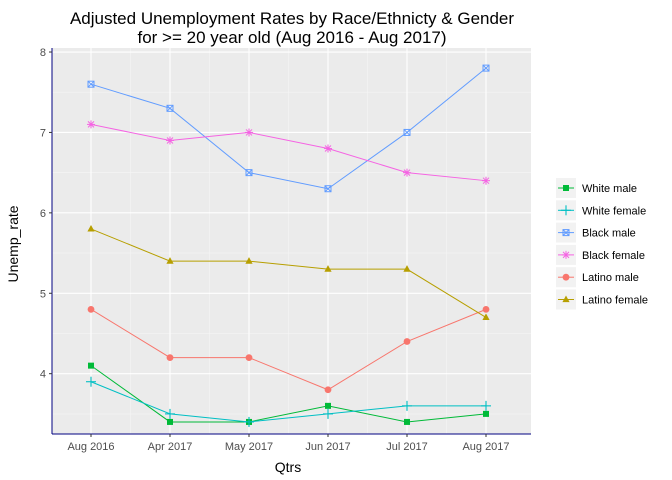 The image size is (672, 480). What do you see at coordinates (615, 301) in the screenshot?
I see `legend-label: Latino female` at bounding box center [615, 301].